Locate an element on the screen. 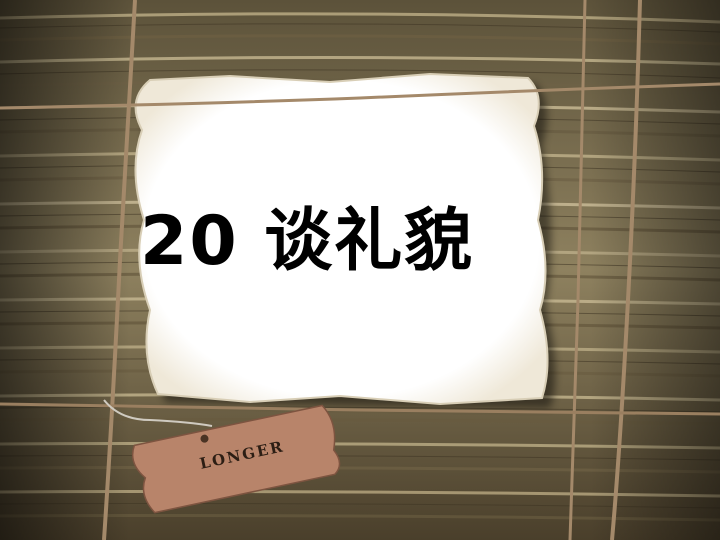  longer-tag is located at coordinates (236, 459).